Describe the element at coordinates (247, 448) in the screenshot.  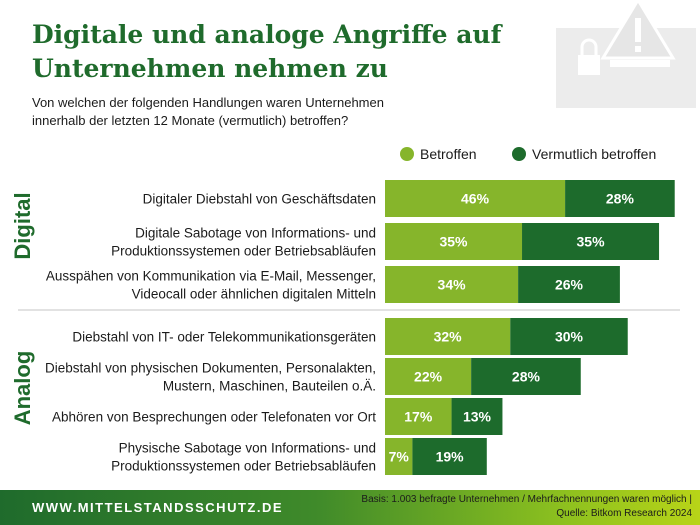
I see `category-label: Physische Sabotage von Informations- und` at that location.